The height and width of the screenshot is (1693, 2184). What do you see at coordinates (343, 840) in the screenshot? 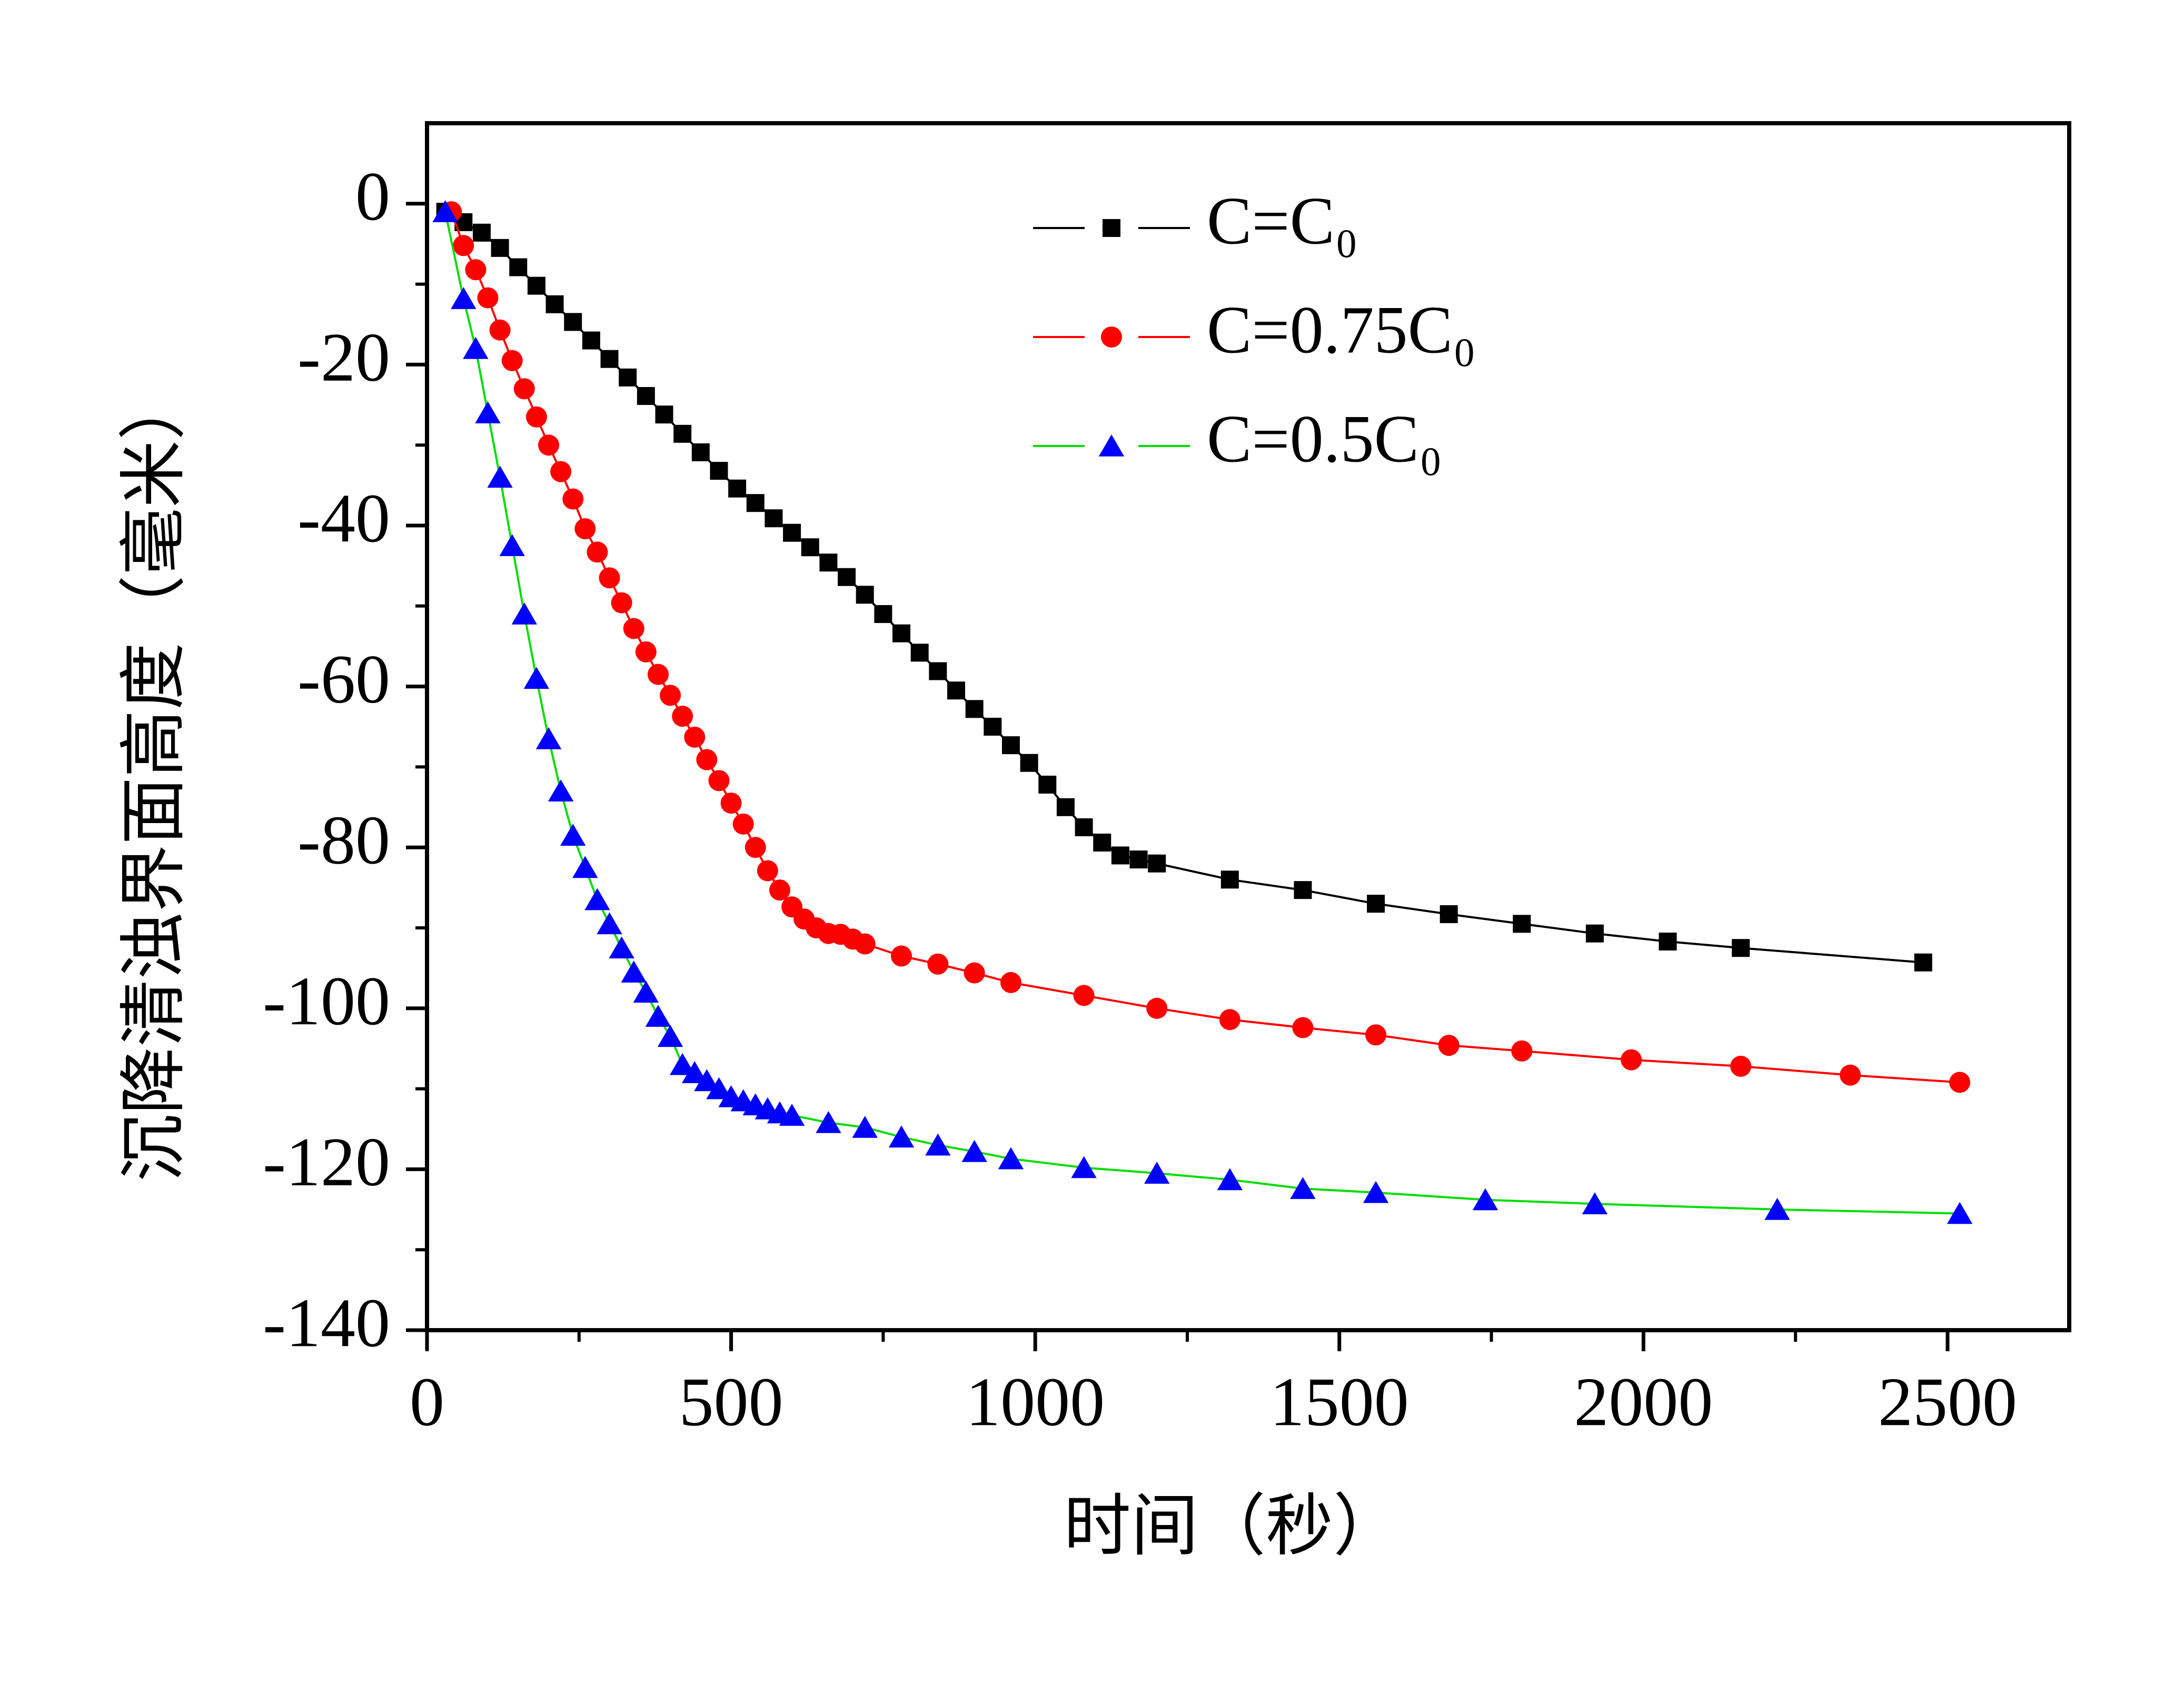
I see `y-tick-label: -80` at bounding box center [343, 840].